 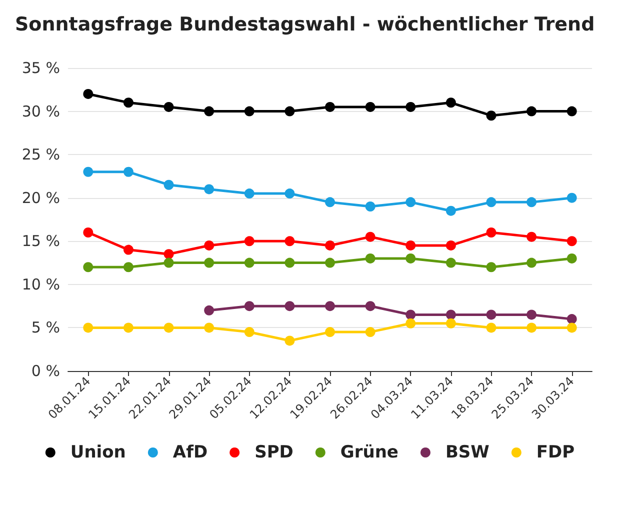 I want to click on y-tick-label: 15 %, so click(x=41, y=241).